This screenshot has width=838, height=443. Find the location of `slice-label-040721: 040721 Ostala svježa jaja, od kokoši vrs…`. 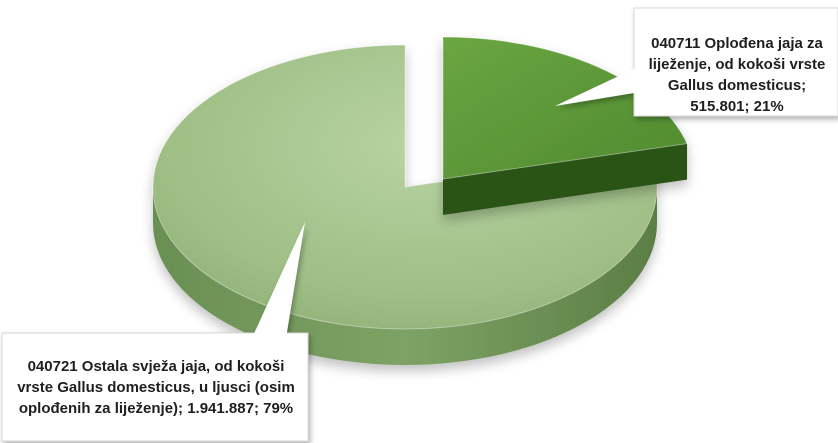

slice-label-040721: 040721 Ostala svježa jaja, od kokoši vrs… is located at coordinates (156, 387).